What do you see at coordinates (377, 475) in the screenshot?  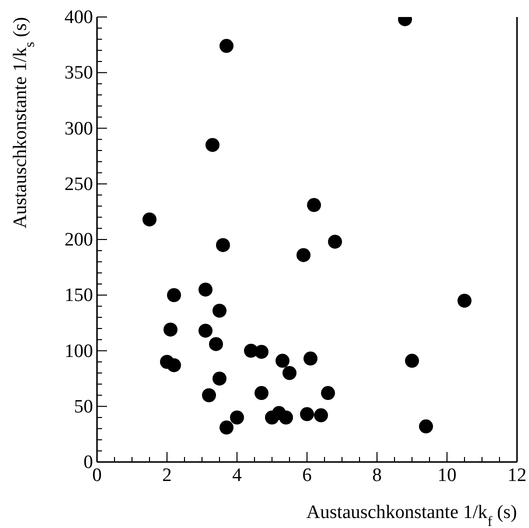 I see `x-tick-label: 8` at bounding box center [377, 475].